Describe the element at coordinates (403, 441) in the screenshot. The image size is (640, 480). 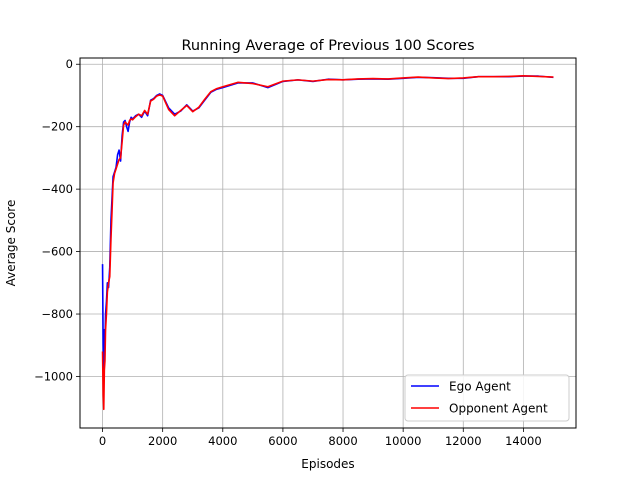
I see `x-tick-label: 10000` at that location.